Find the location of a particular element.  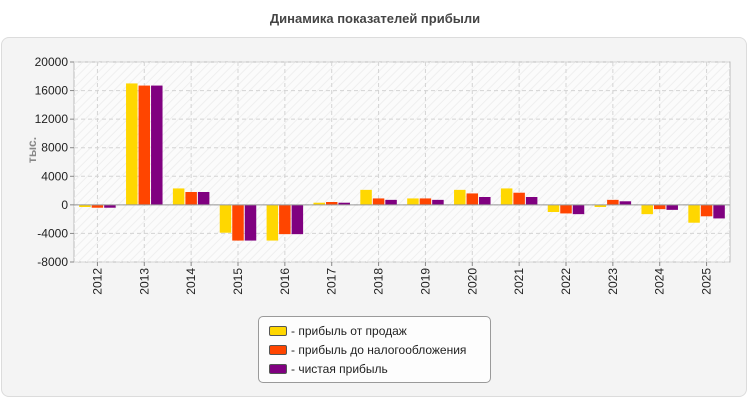

bar-2020-s1 is located at coordinates (472, 199).